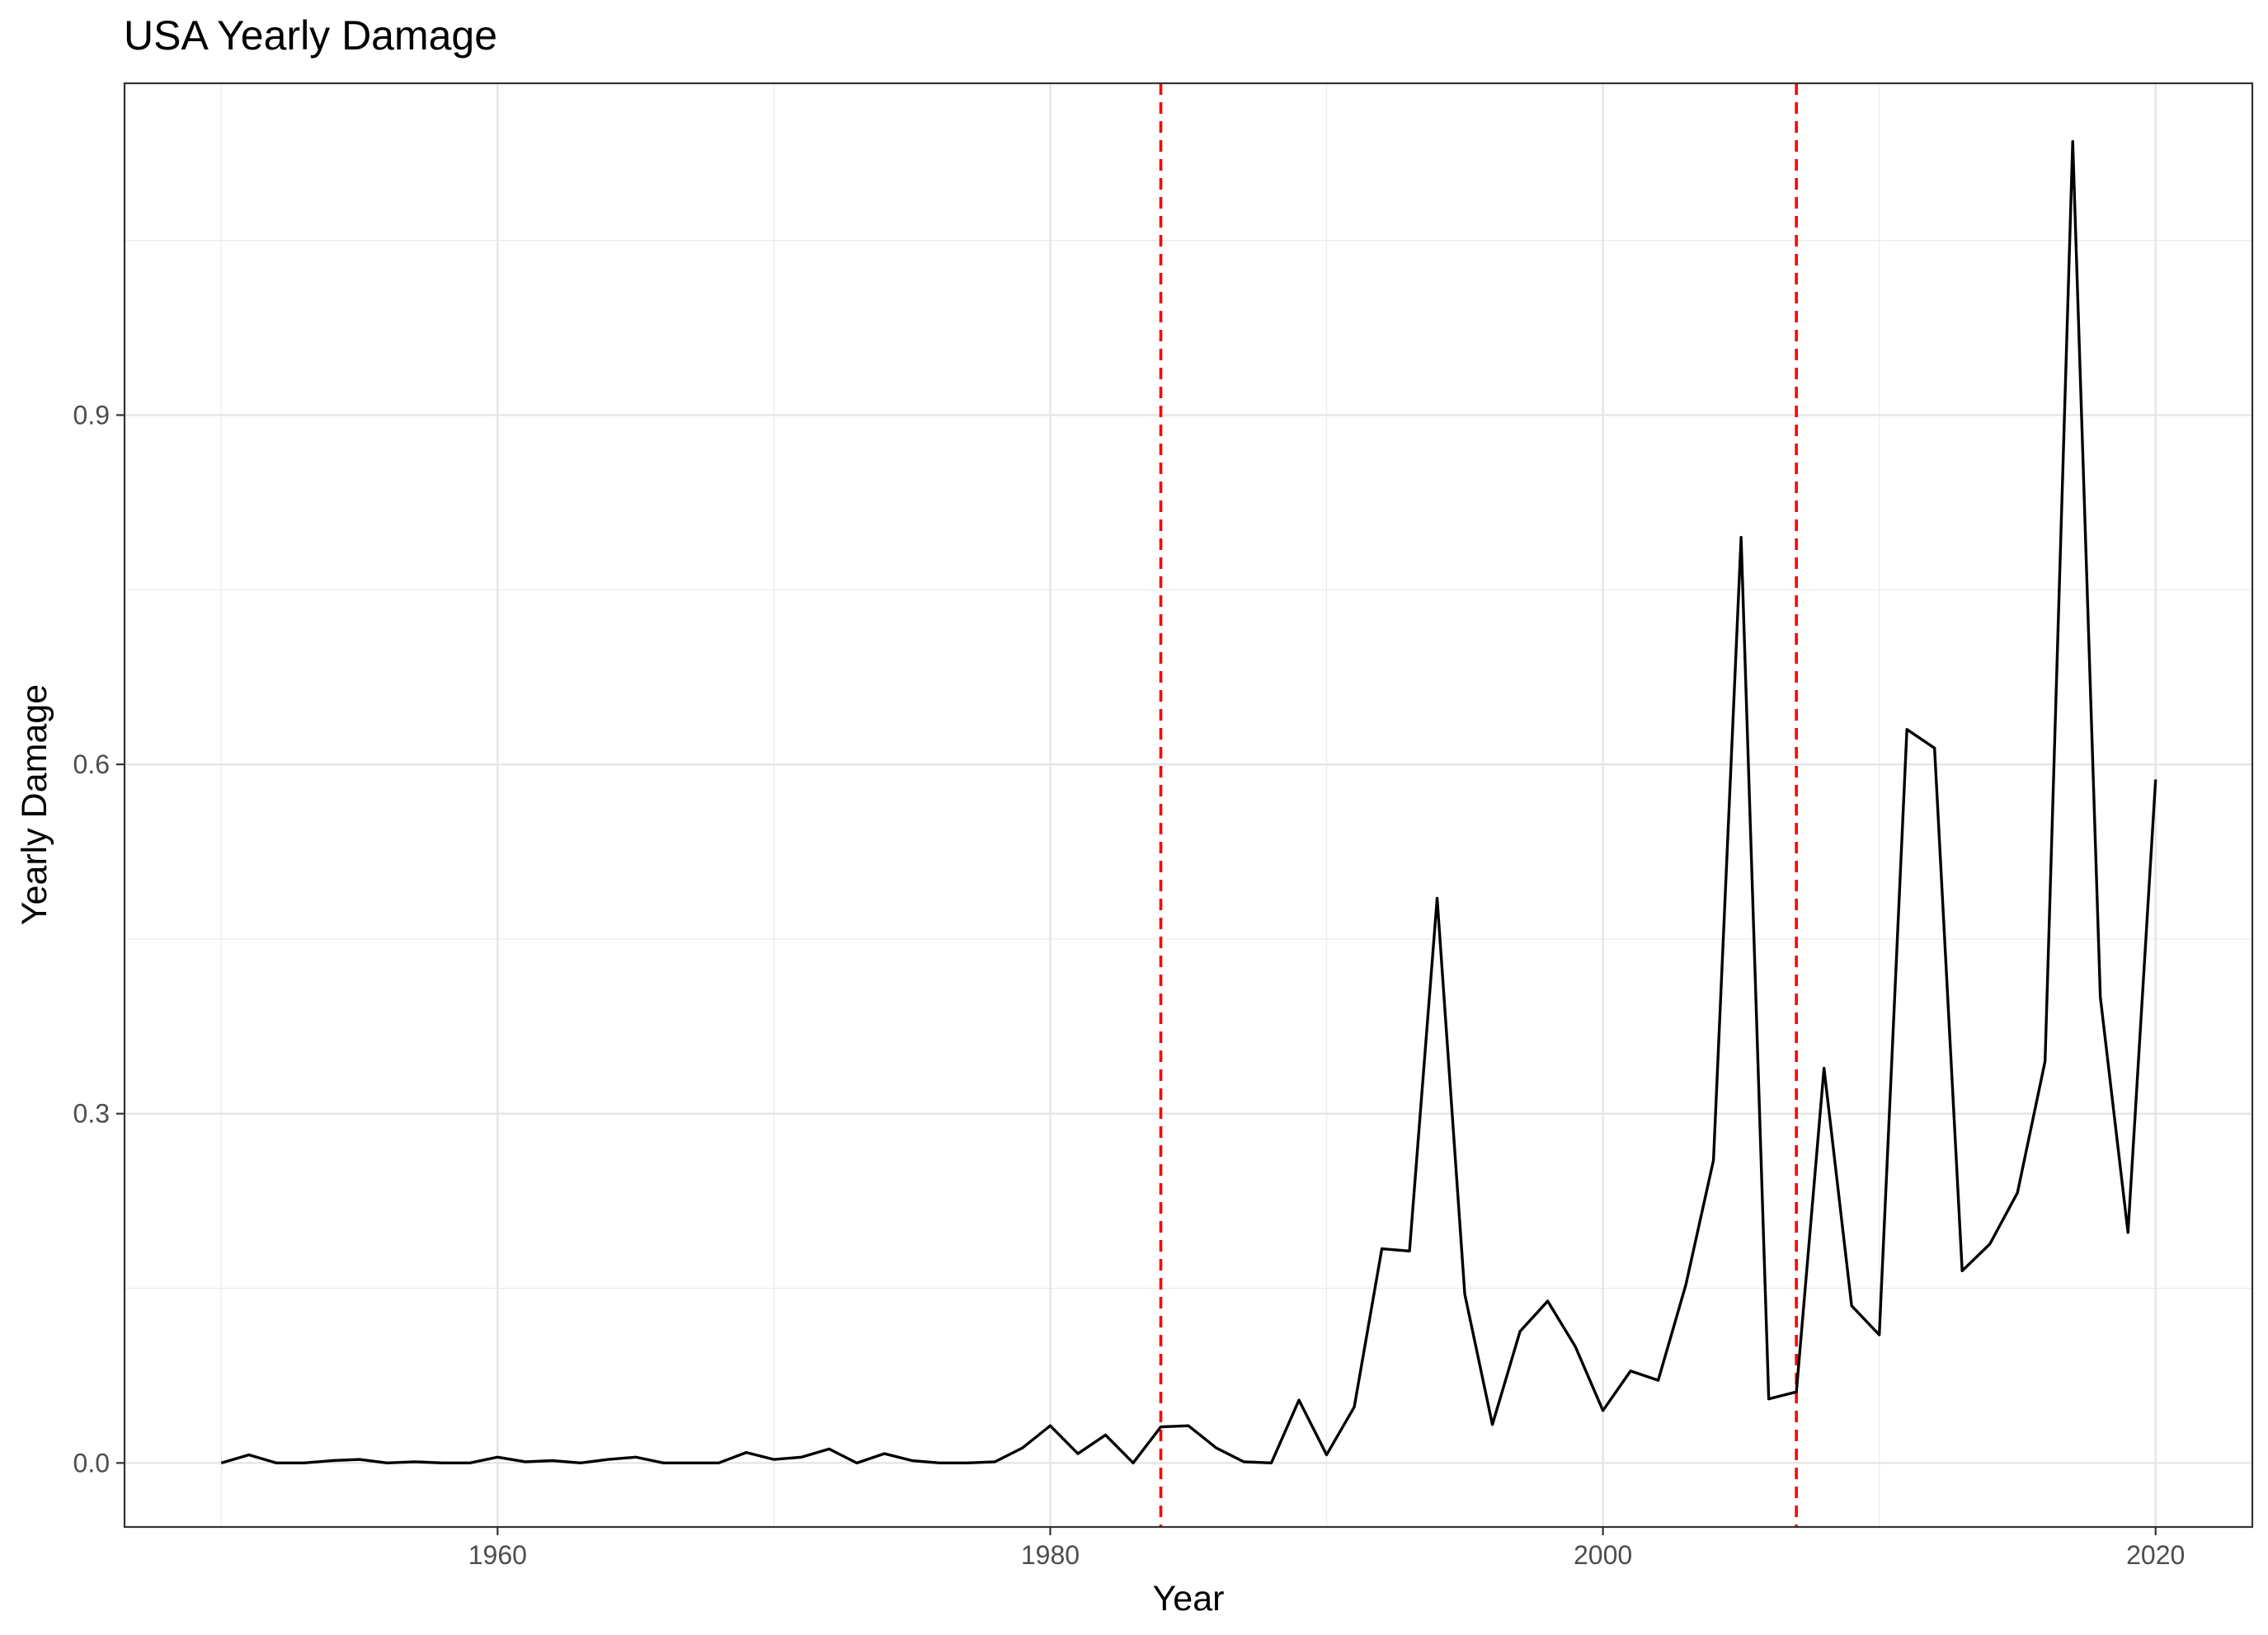  Describe the element at coordinates (1050, 1555) in the screenshot. I see `x-tick-label: 1980` at that location.